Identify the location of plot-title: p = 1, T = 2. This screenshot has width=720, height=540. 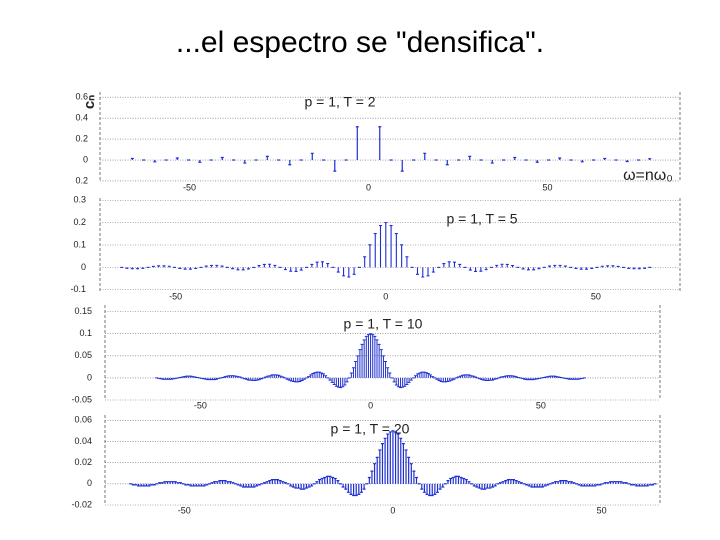
(339, 102).